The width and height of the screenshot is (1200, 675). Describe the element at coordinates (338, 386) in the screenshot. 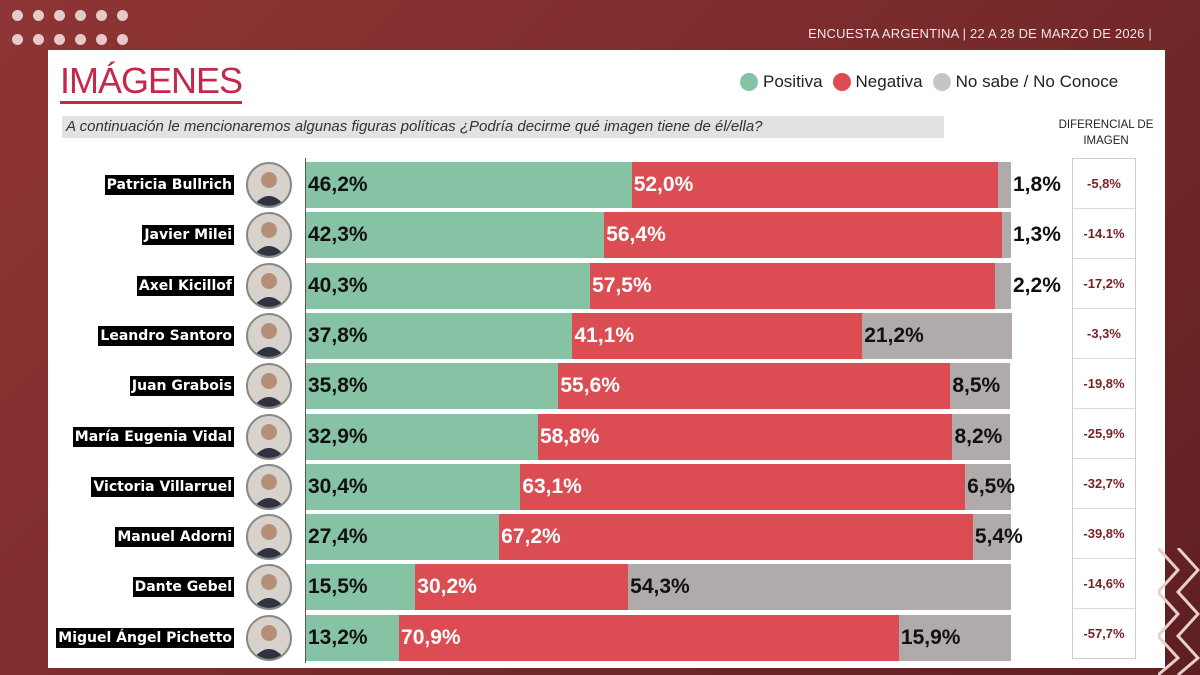

I see `bar-label-positiva: 35,8%` at that location.